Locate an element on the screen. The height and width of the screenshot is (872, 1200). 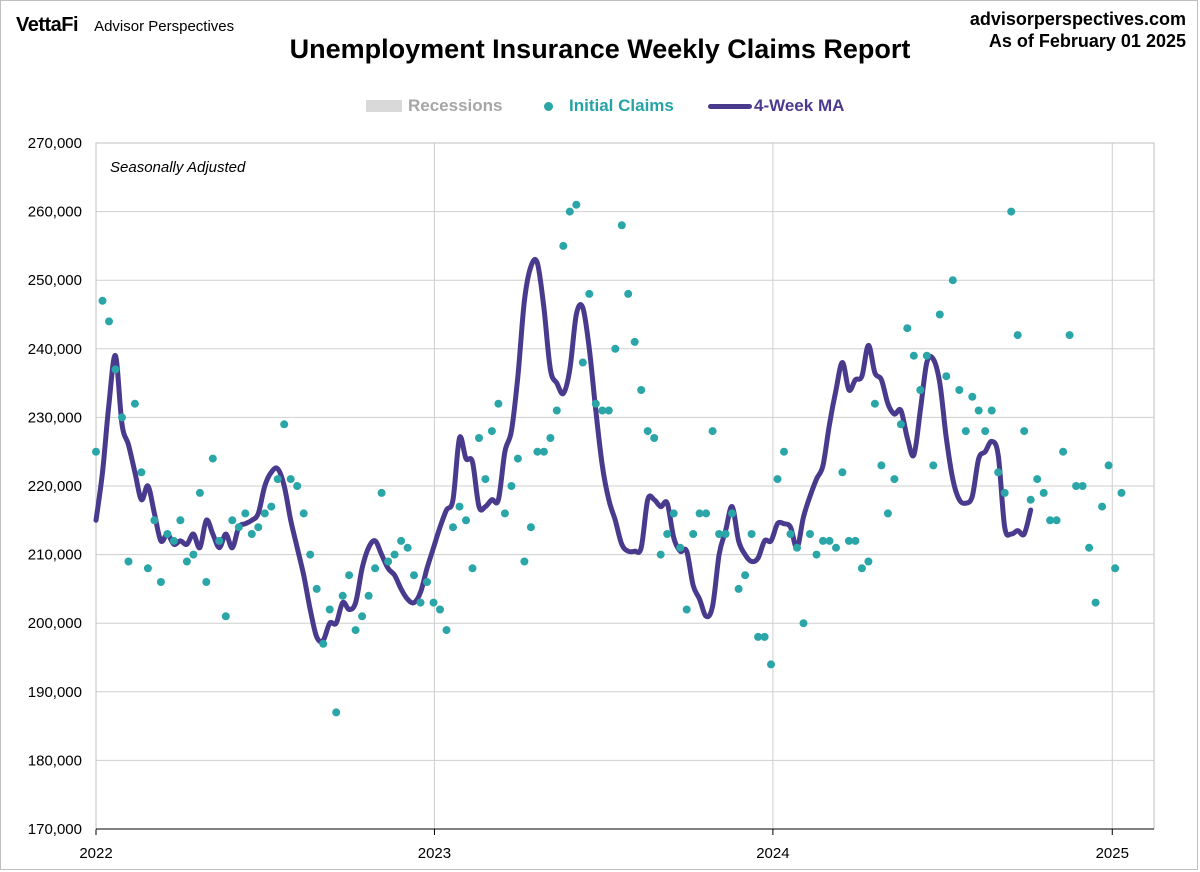
brand-subtitle: Advisor Perspectives is located at coordinates (164, 26).